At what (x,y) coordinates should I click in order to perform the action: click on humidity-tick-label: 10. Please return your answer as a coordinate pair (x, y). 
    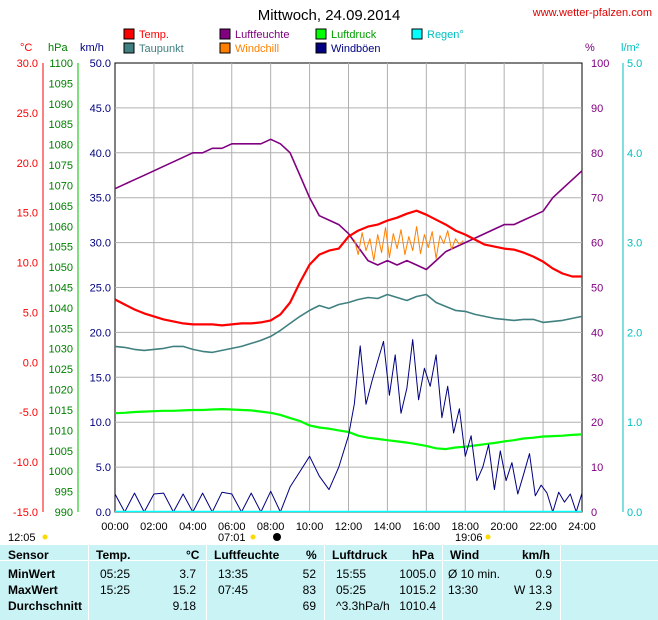
    Looking at the image, I should click on (597, 468).